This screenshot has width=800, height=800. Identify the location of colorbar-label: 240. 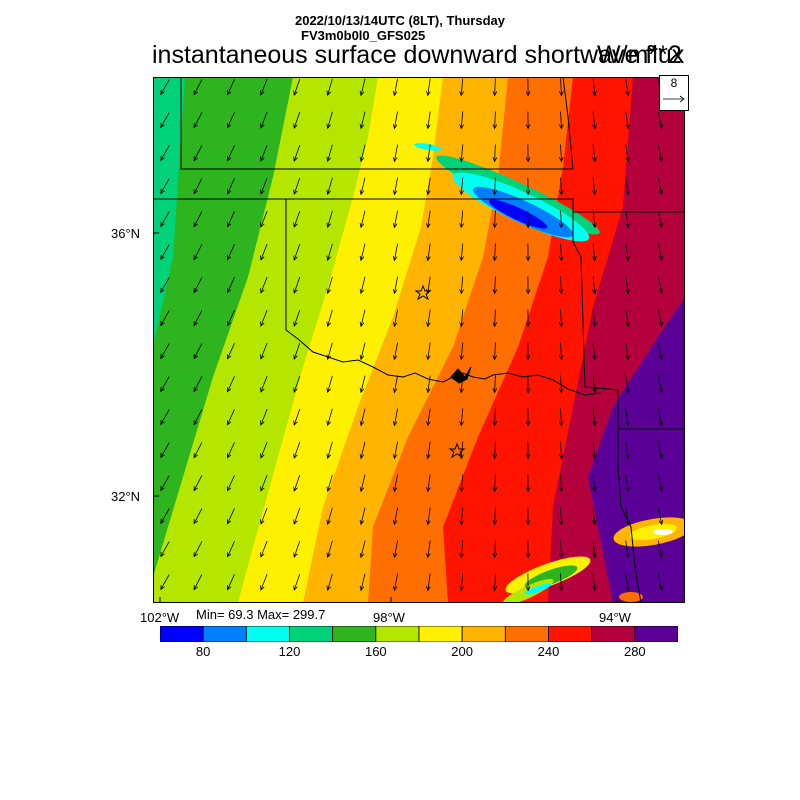
(548, 651).